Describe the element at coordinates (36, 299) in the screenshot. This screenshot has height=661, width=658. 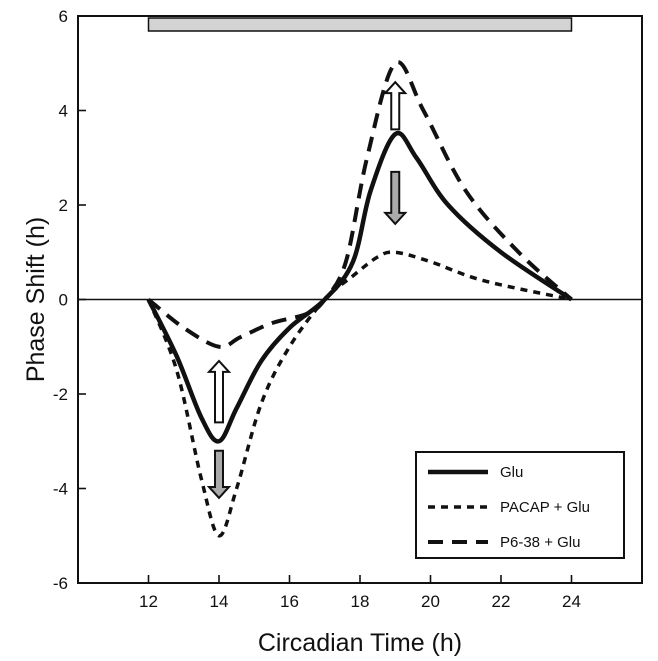
I see `y-axis-title: Phase Shift (h)` at that location.